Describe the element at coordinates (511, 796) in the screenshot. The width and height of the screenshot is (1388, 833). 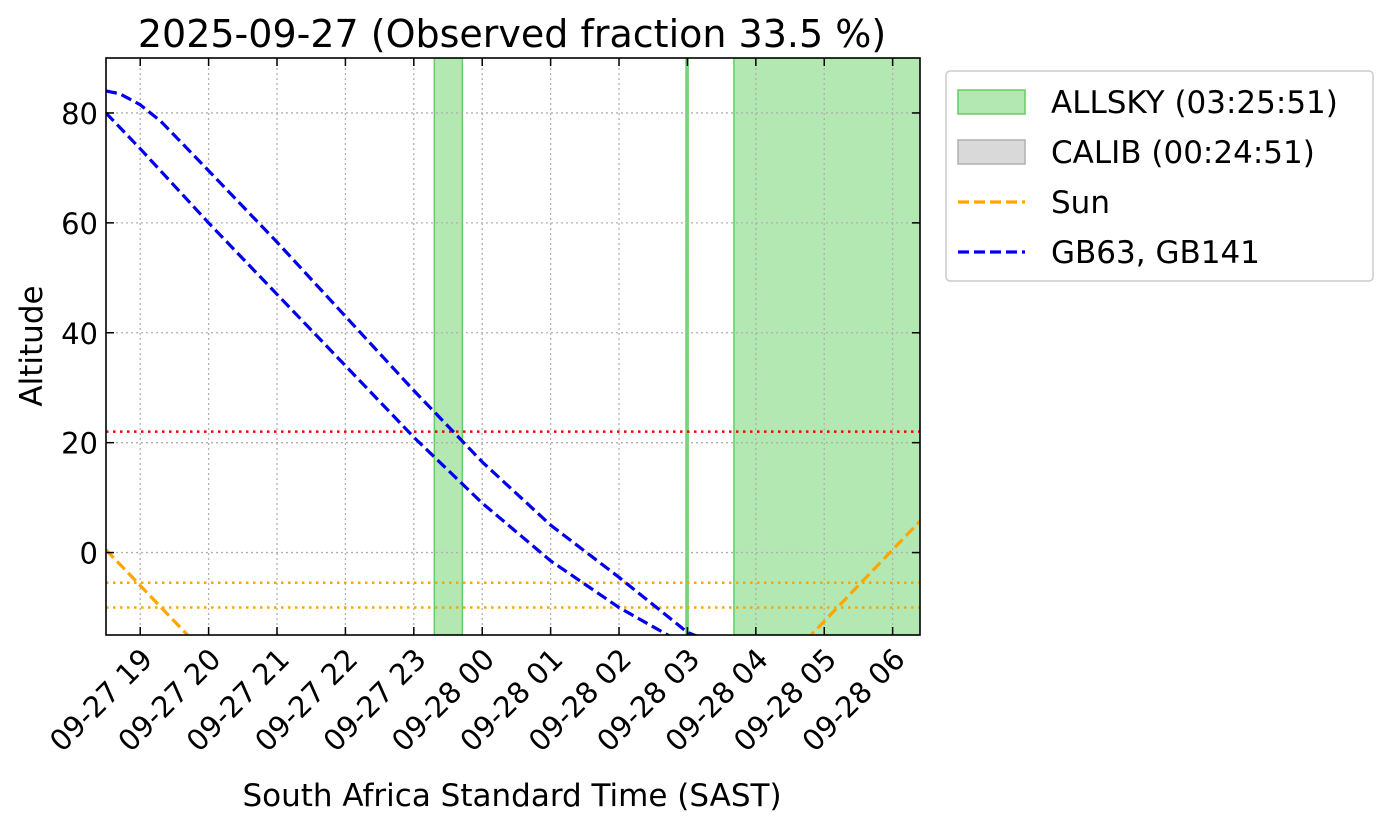
I see `x-axis-label: South Africa Standard Time (SAST)` at that location.